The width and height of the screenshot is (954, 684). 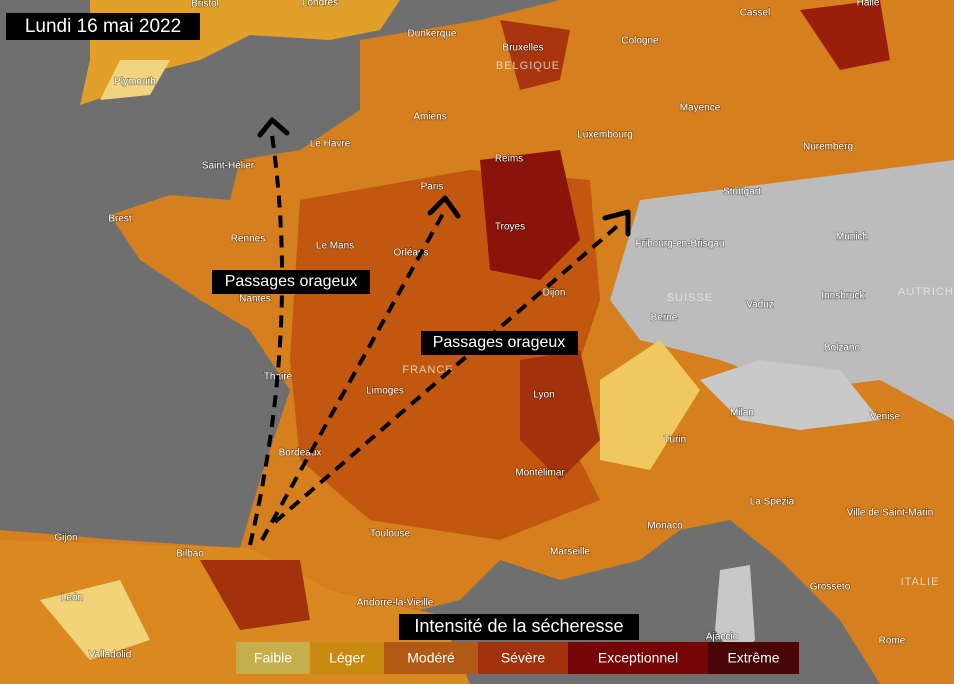 I want to click on place-label: Cologne, so click(x=640, y=41).